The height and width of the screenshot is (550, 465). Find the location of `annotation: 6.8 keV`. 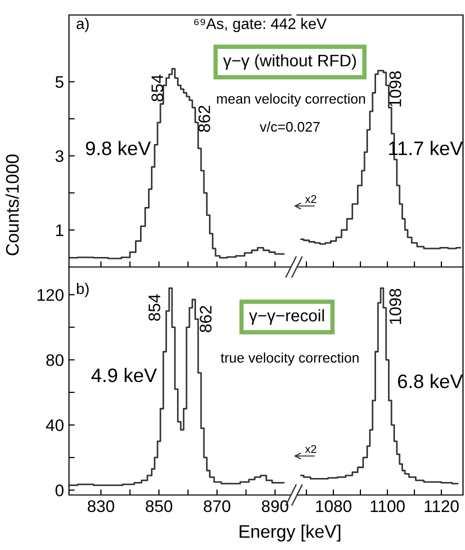

annotation: 6.8 keV is located at coordinates (430, 381).